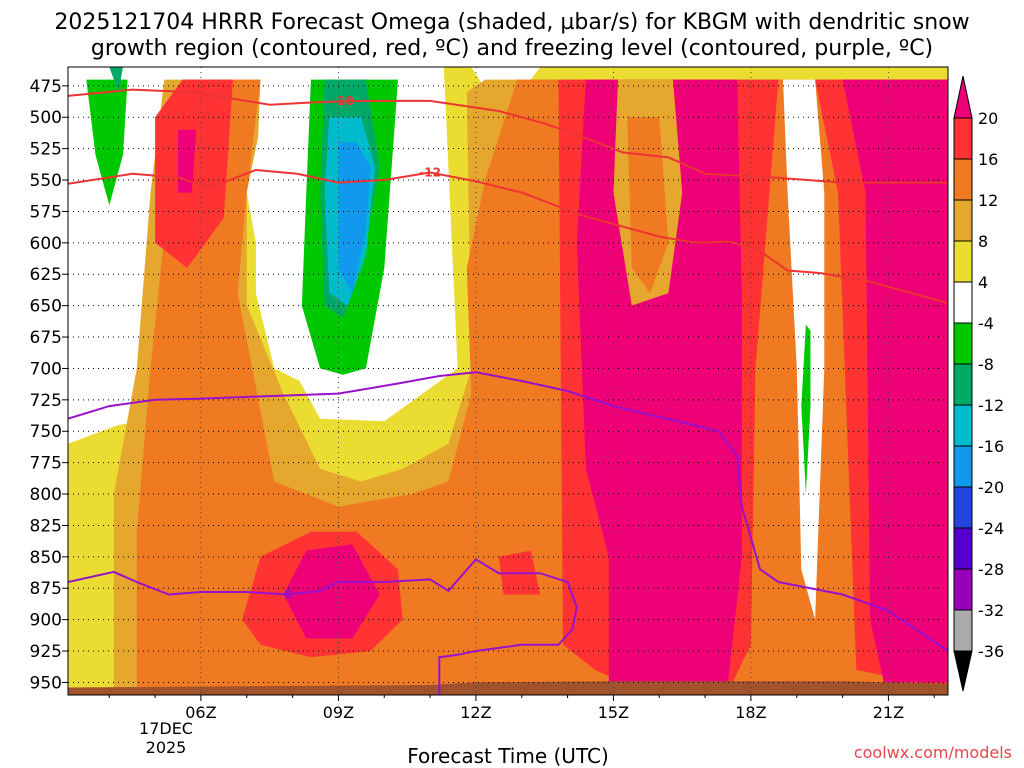 This screenshot has height=768, width=1024. Describe the element at coordinates (354, 218) in the screenshot. I see `omega-region-blue` at that location.